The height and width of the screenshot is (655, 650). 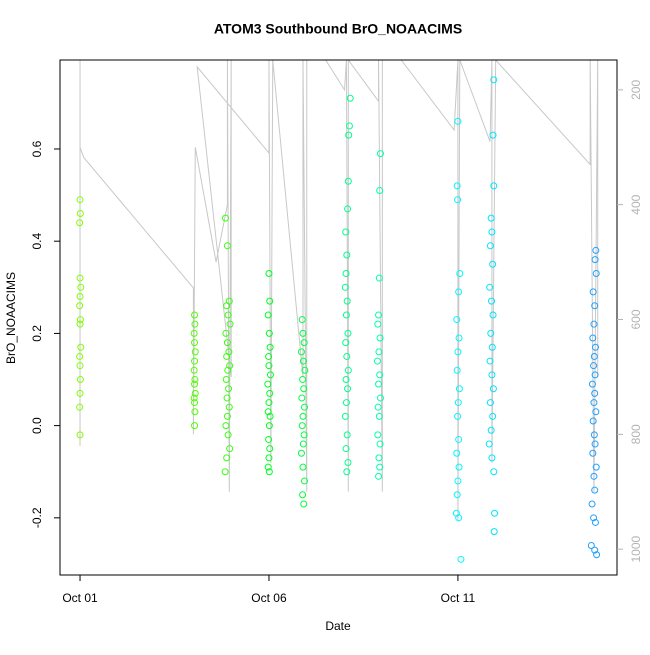 What do you see at coordinates (11, 318) in the screenshot?
I see `y-axis-label: BrO_NOAACIMS` at bounding box center [11, 318].